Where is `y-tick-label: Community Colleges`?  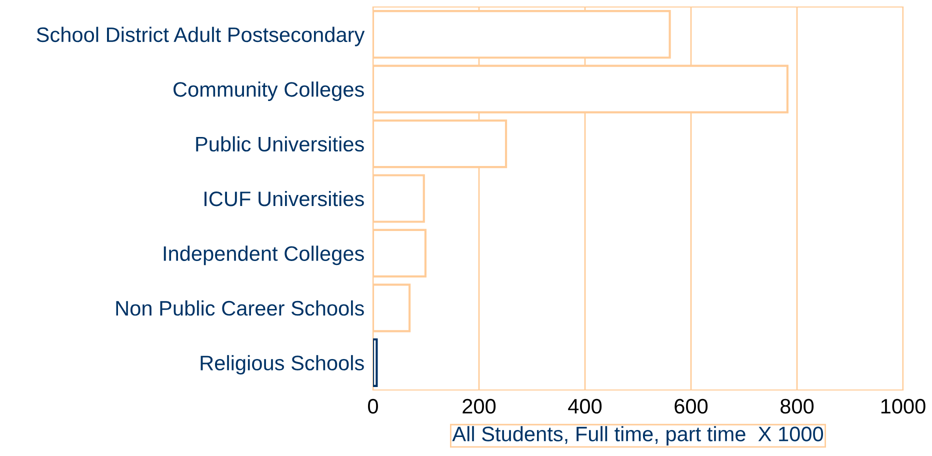
y-tick-label: Community Colleges is located at coordinates (269, 91).